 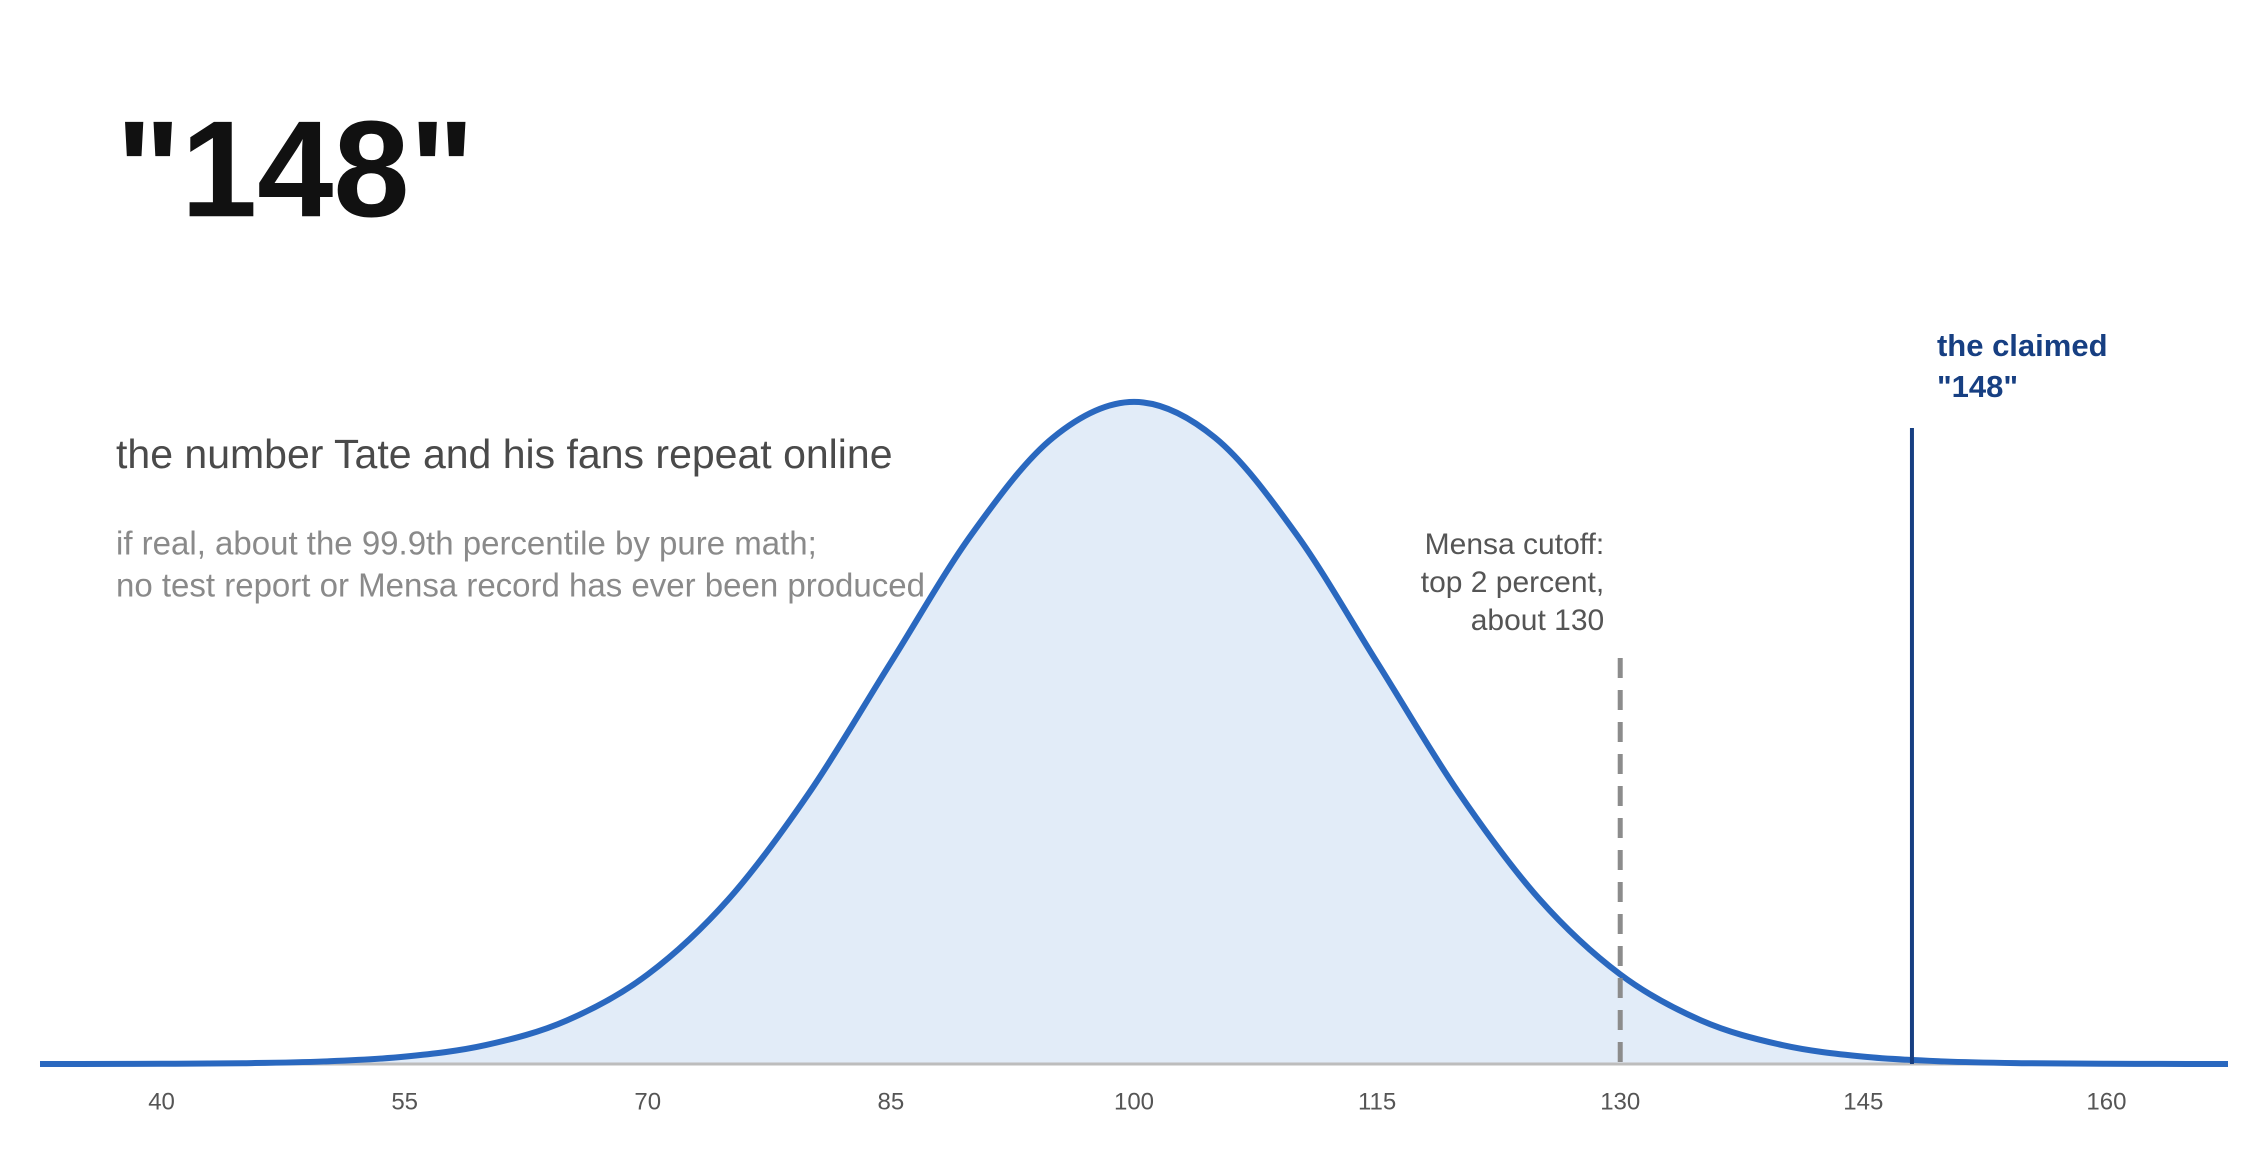 I want to click on x-tick-label: 100, so click(x=1134, y=1101).